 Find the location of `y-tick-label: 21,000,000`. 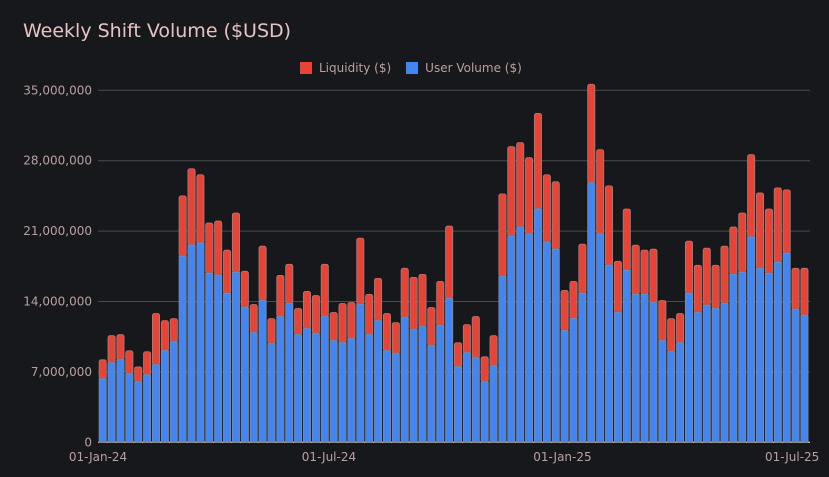

y-tick-label: 21,000,000 is located at coordinates (57, 231).